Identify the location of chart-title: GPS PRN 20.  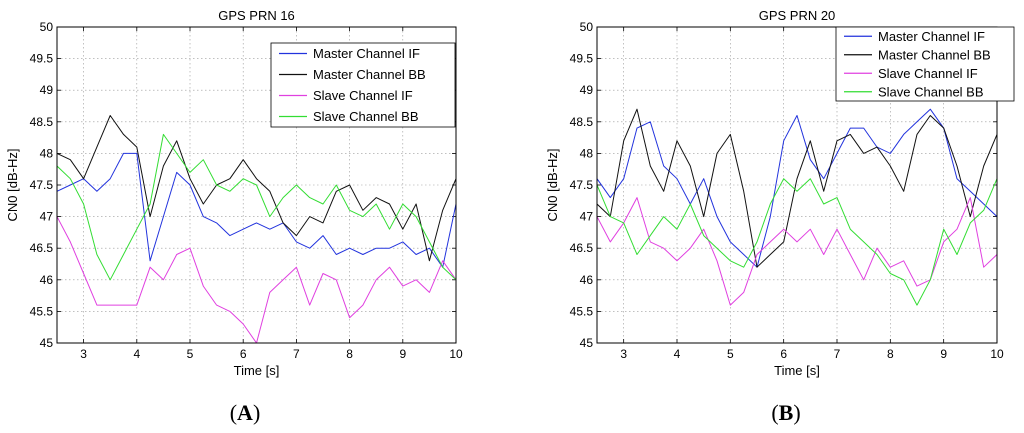
(797, 15).